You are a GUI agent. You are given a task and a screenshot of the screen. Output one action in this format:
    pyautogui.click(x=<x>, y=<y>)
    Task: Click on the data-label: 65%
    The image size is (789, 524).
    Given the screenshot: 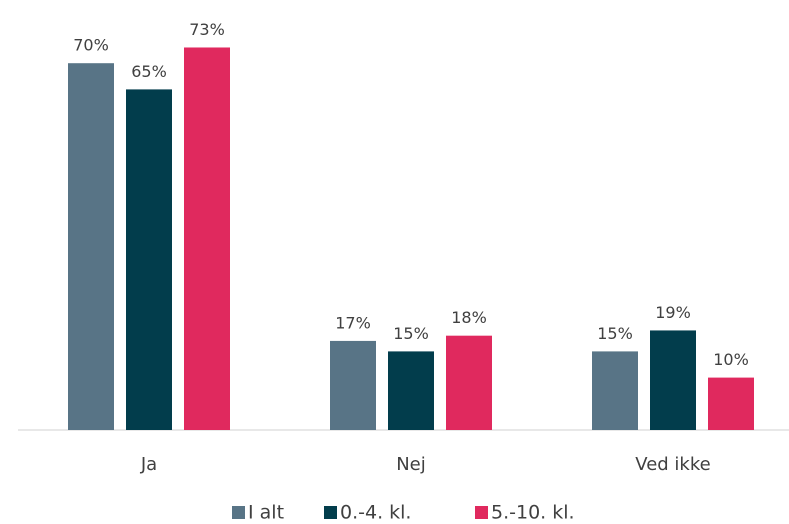 What is the action you would take?
    pyautogui.click(x=149, y=71)
    